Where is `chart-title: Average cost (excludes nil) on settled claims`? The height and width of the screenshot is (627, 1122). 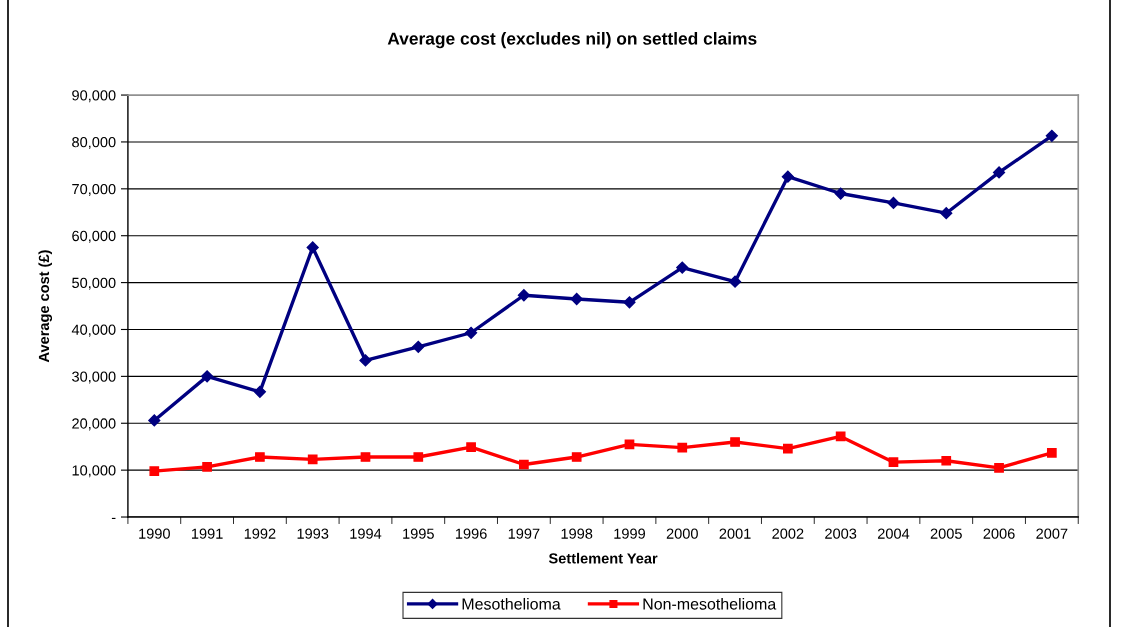
chart-title: Average cost (excludes nil) on settled claims is located at coordinates (572, 40).